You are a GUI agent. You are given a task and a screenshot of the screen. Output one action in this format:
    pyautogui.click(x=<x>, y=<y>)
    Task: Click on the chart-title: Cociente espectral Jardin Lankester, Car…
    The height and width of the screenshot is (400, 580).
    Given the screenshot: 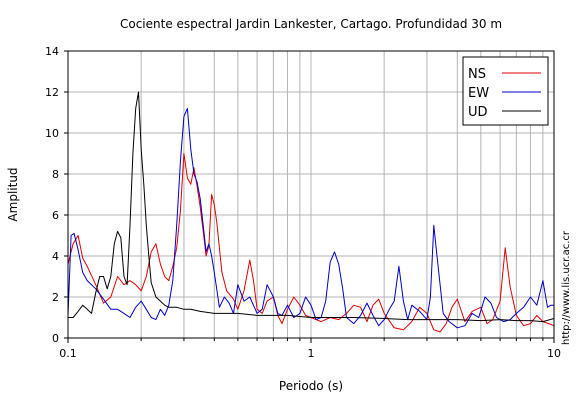 What is the action you would take?
    pyautogui.click(x=311, y=24)
    